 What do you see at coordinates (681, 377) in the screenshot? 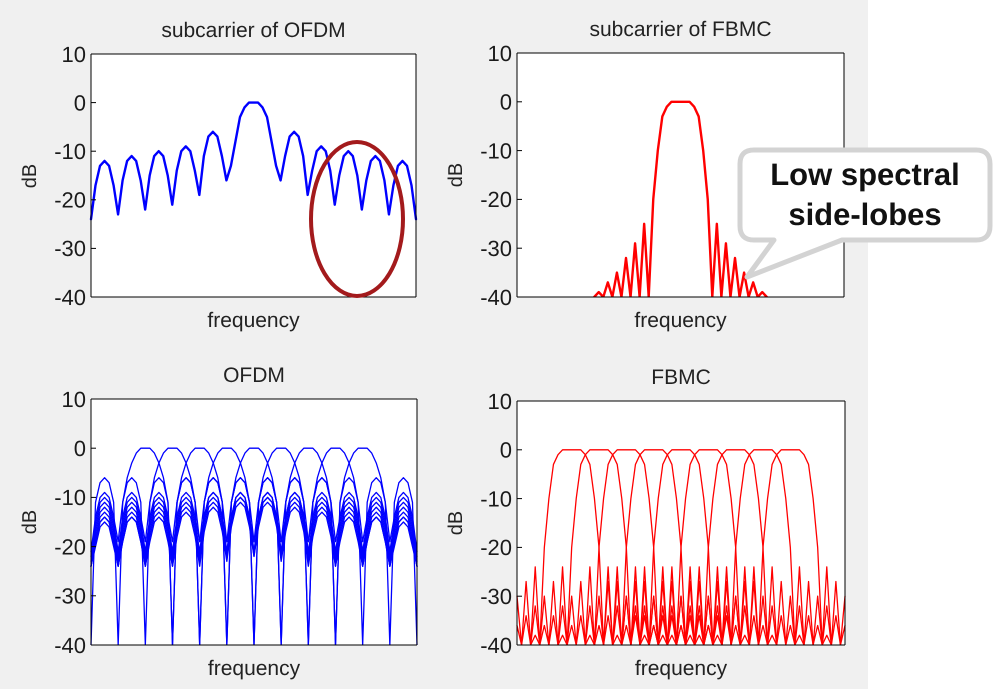
I see `chart-title: FBMC` at bounding box center [681, 377].